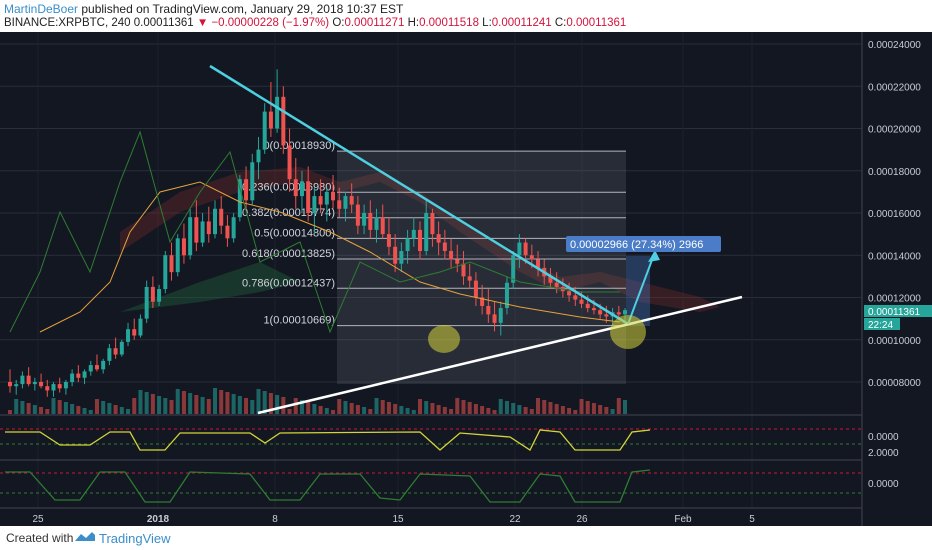 Image resolution: width=932 pixels, height=550 pixels. I want to click on y-tick-label: 0.00016000, so click(894, 214).